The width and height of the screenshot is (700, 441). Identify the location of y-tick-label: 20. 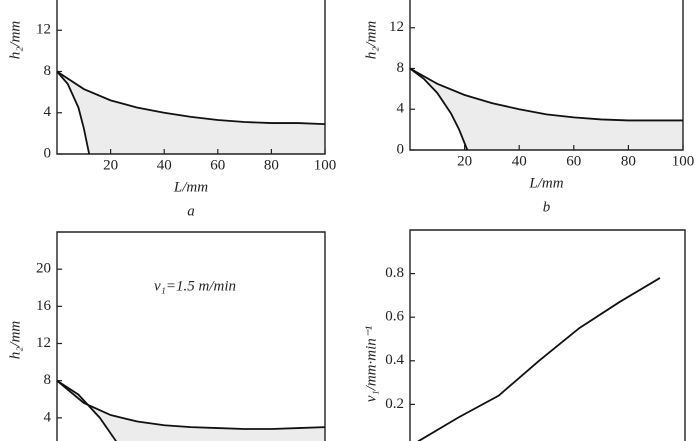
(43, 269).